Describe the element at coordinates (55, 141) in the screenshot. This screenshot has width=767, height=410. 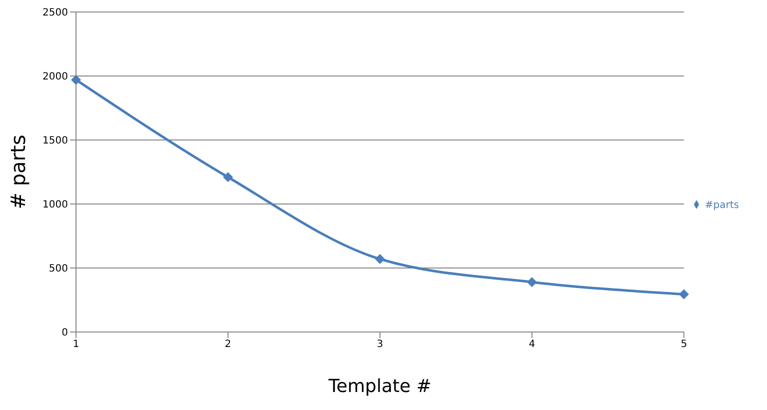
I see `y-tick-label: 1500` at that location.